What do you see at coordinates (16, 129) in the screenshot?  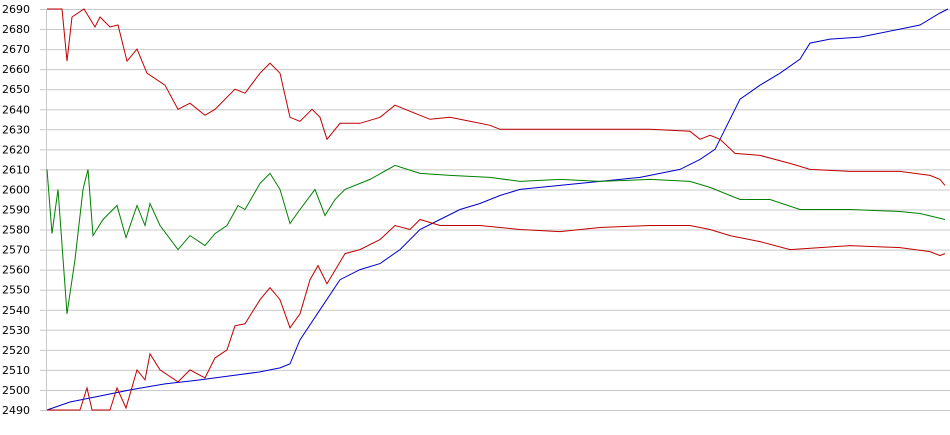 I see `y-tick-label: 2630` at bounding box center [16, 129].